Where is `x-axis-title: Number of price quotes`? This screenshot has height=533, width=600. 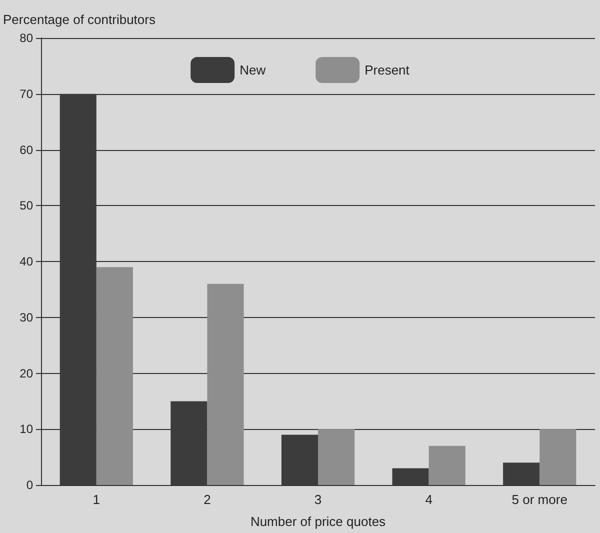 x-axis-title: Number of price quotes is located at coordinates (318, 521).